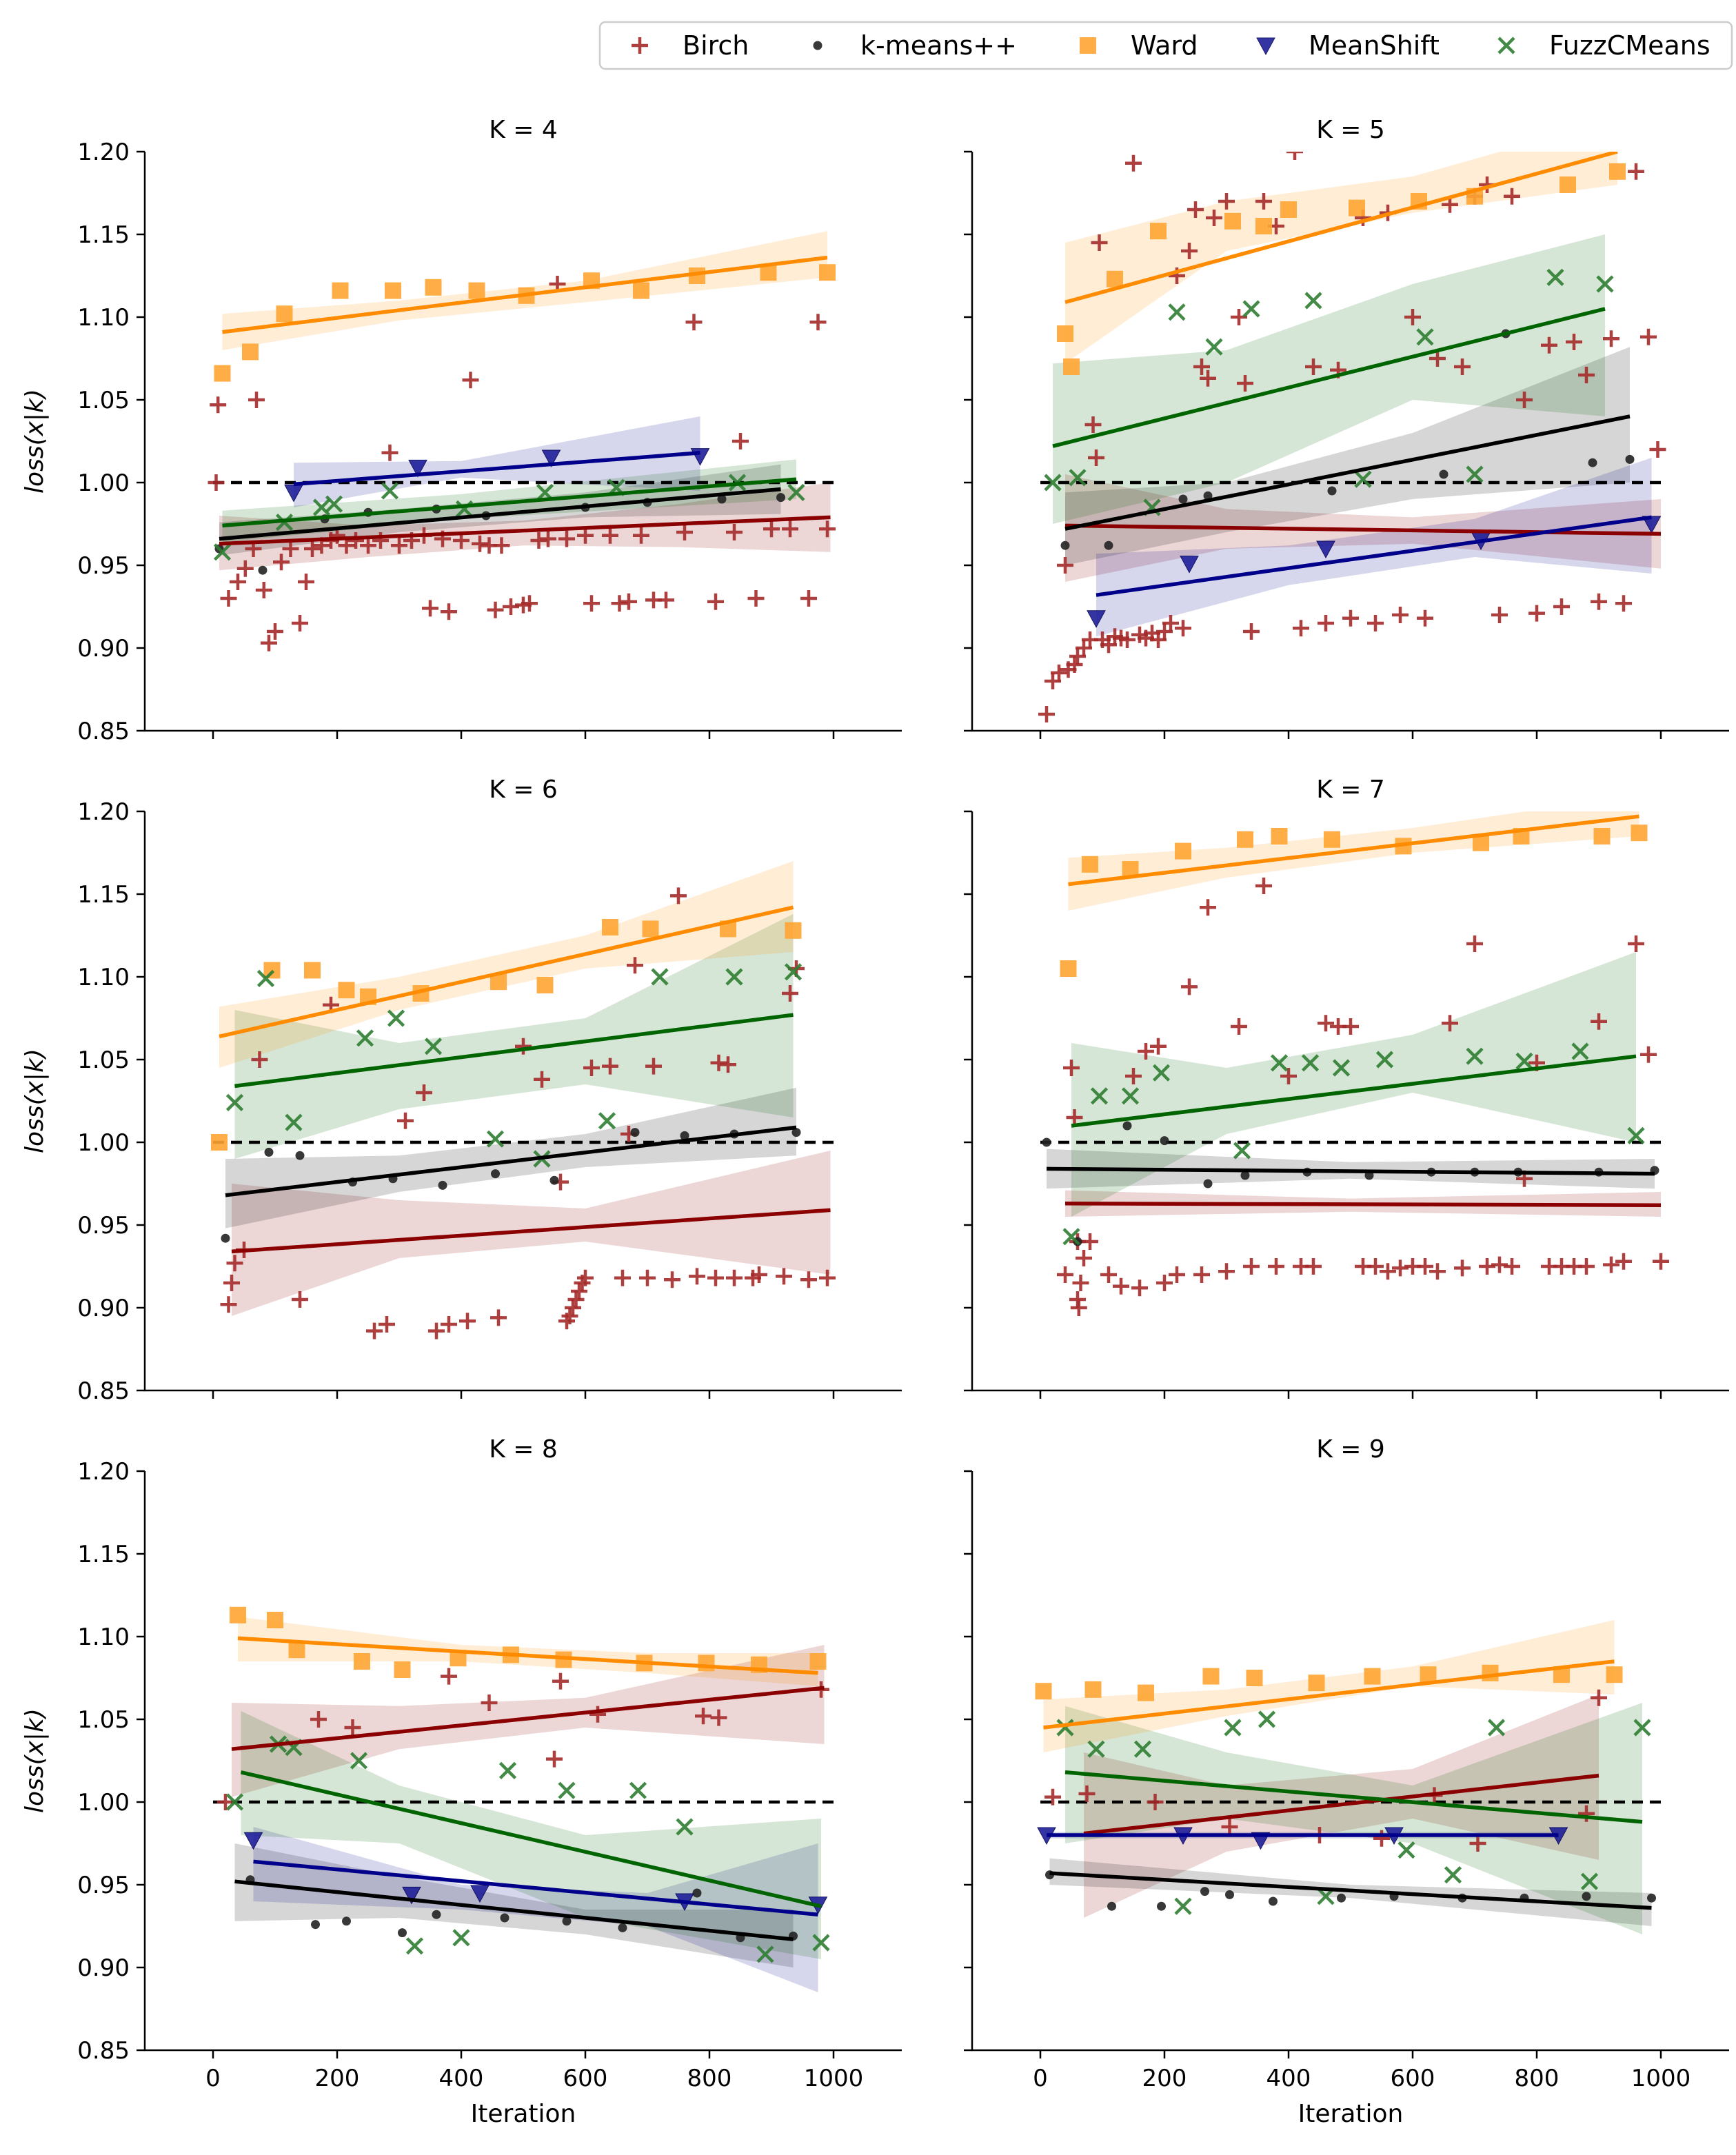 The image size is (1736, 2155). I want to click on panel-5-fuzzy-fit-line, so click(531, 1839).